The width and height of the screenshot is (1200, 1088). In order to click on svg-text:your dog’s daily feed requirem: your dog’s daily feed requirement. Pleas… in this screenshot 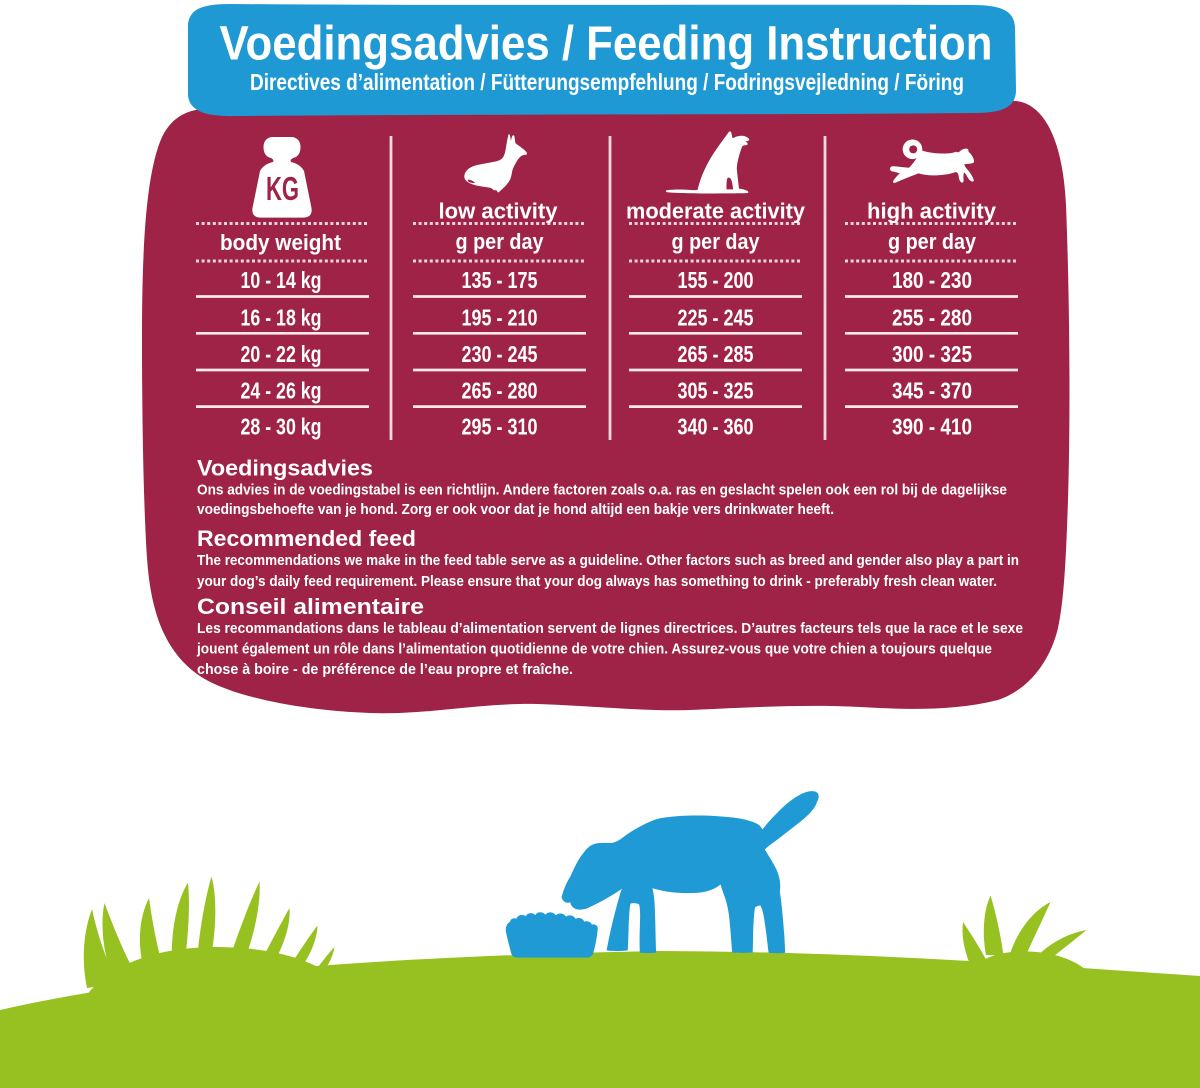, I will do `click(597, 582)`.